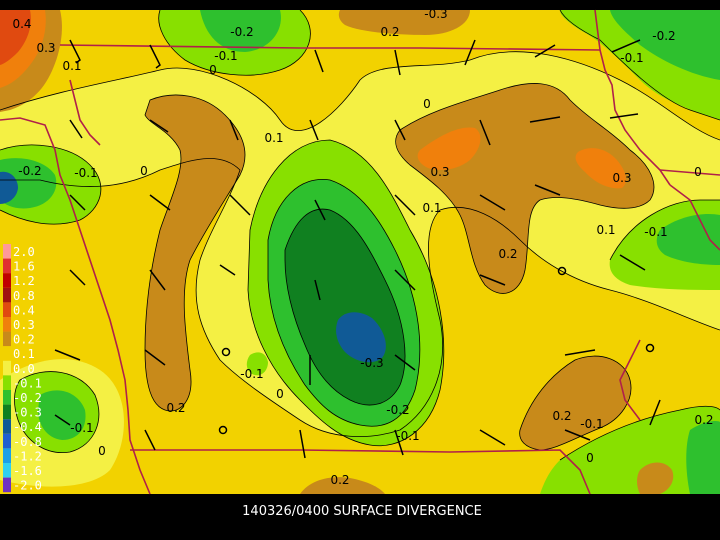  What do you see at coordinates (24, 340) in the screenshot?
I see `legend-label: 0.2` at bounding box center [24, 340].